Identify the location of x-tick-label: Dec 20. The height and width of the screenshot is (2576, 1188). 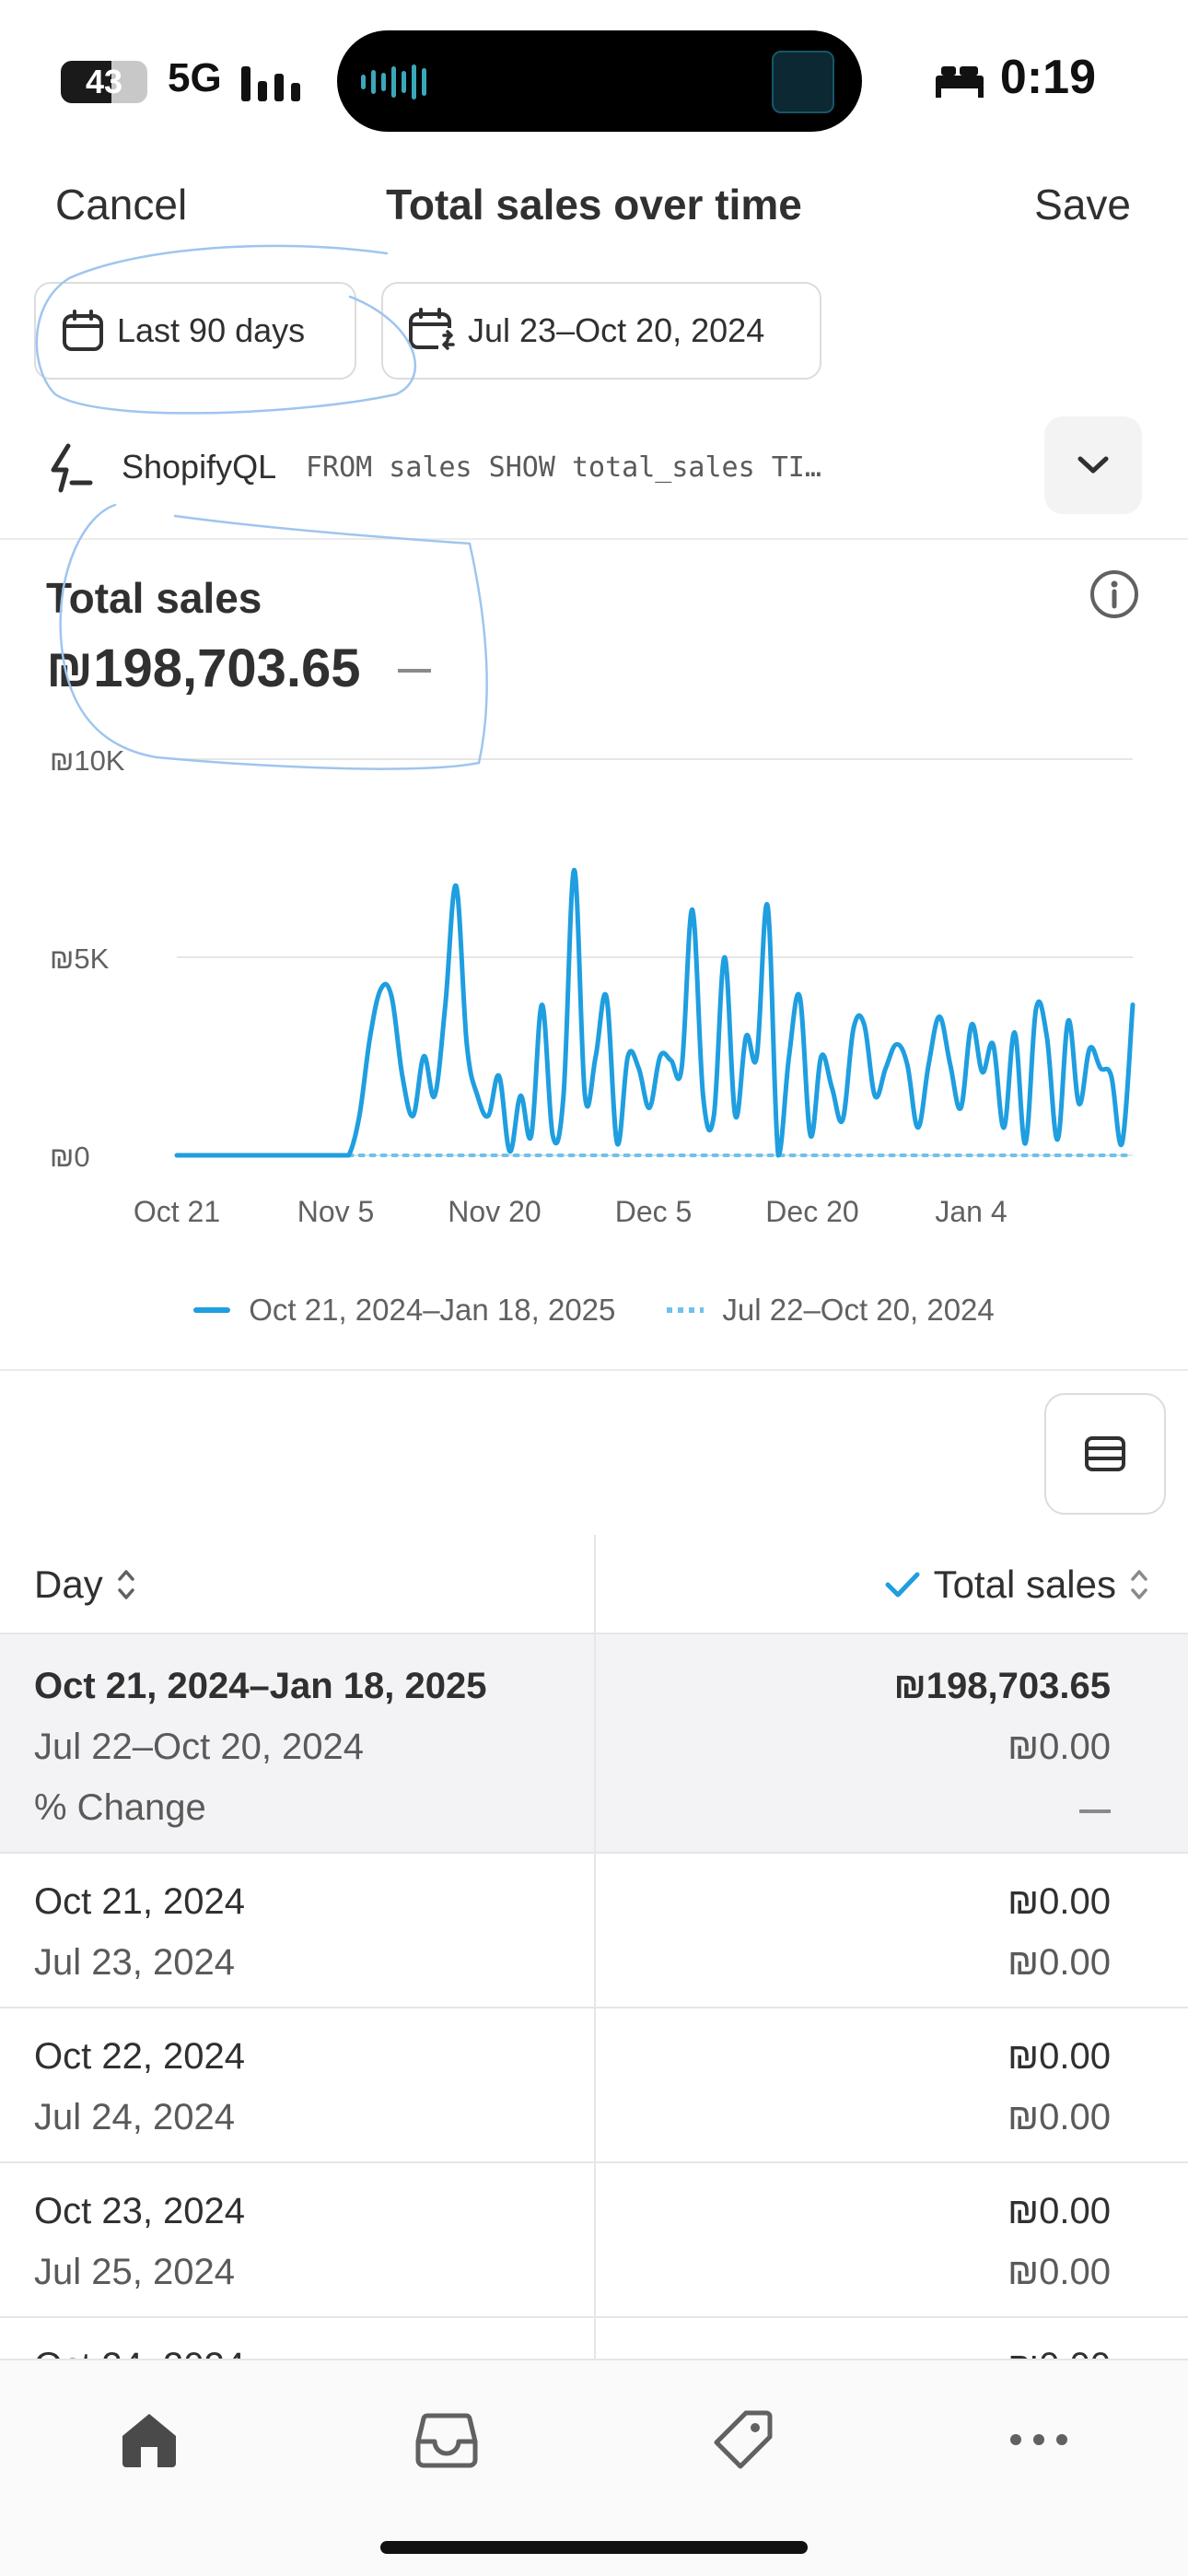
(811, 1211).